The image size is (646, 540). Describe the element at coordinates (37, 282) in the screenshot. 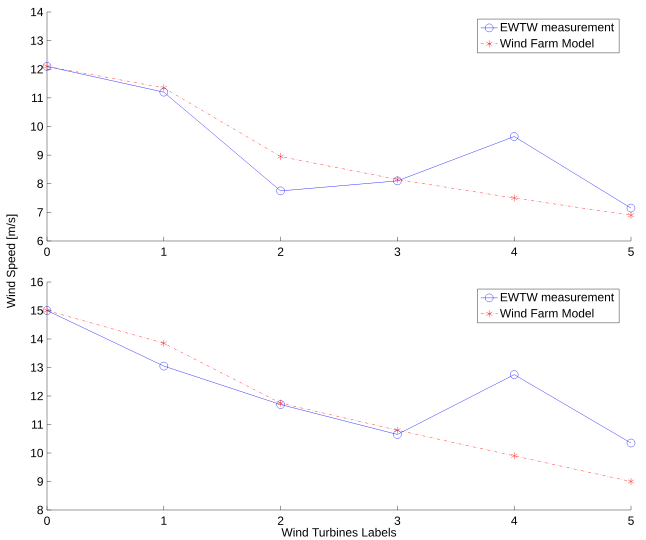

I see `y-tick-label: 16` at that location.